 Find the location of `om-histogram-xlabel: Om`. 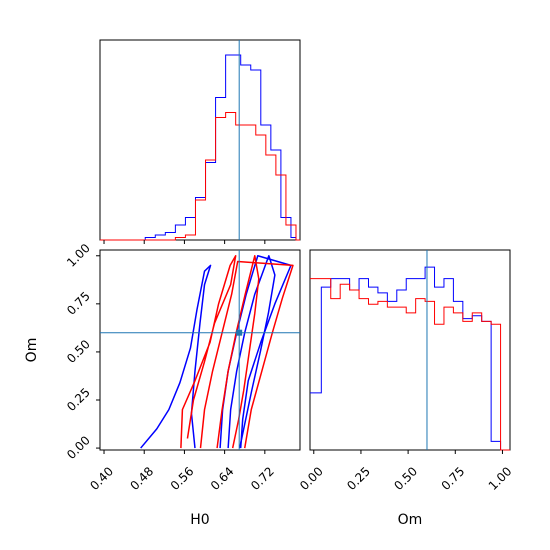

om-histogram-xlabel: Om is located at coordinates (410, 520).